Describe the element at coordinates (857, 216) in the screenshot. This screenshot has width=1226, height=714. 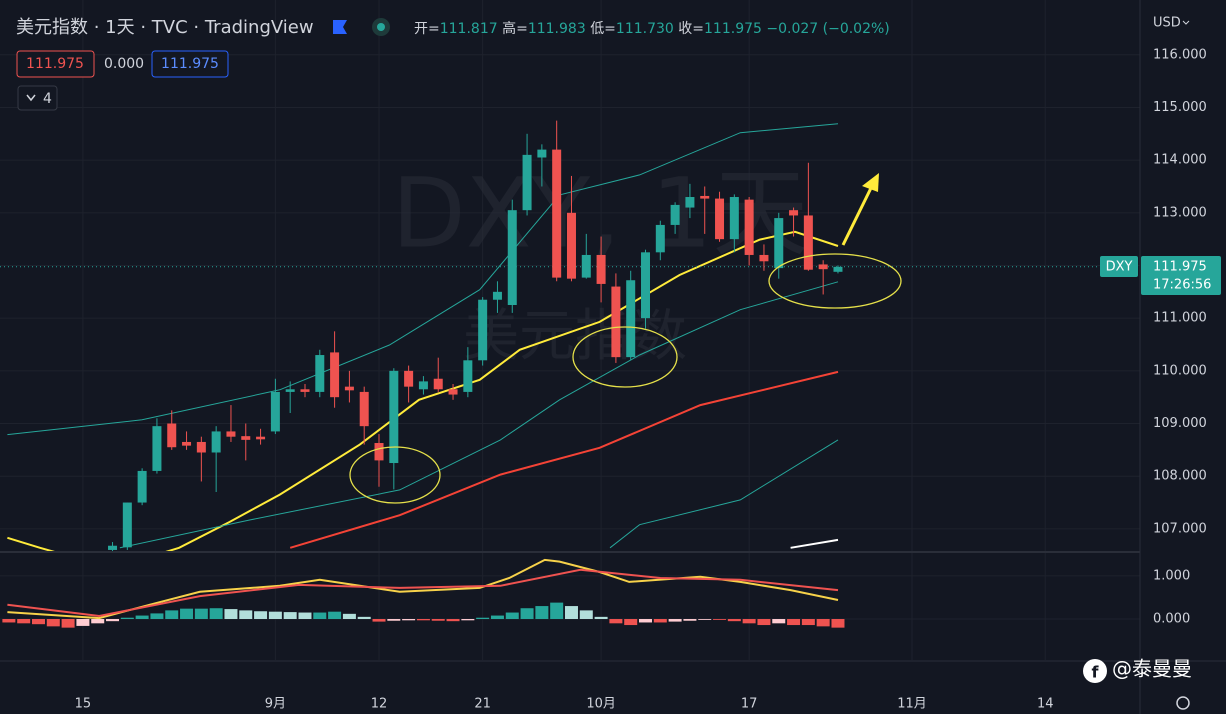
I see `annotation-arrow` at that location.